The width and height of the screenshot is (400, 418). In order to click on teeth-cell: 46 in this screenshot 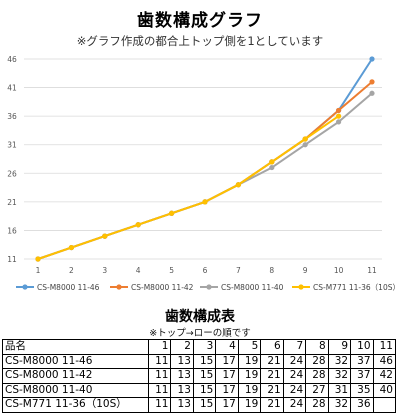, I will do `click(384, 361)`.